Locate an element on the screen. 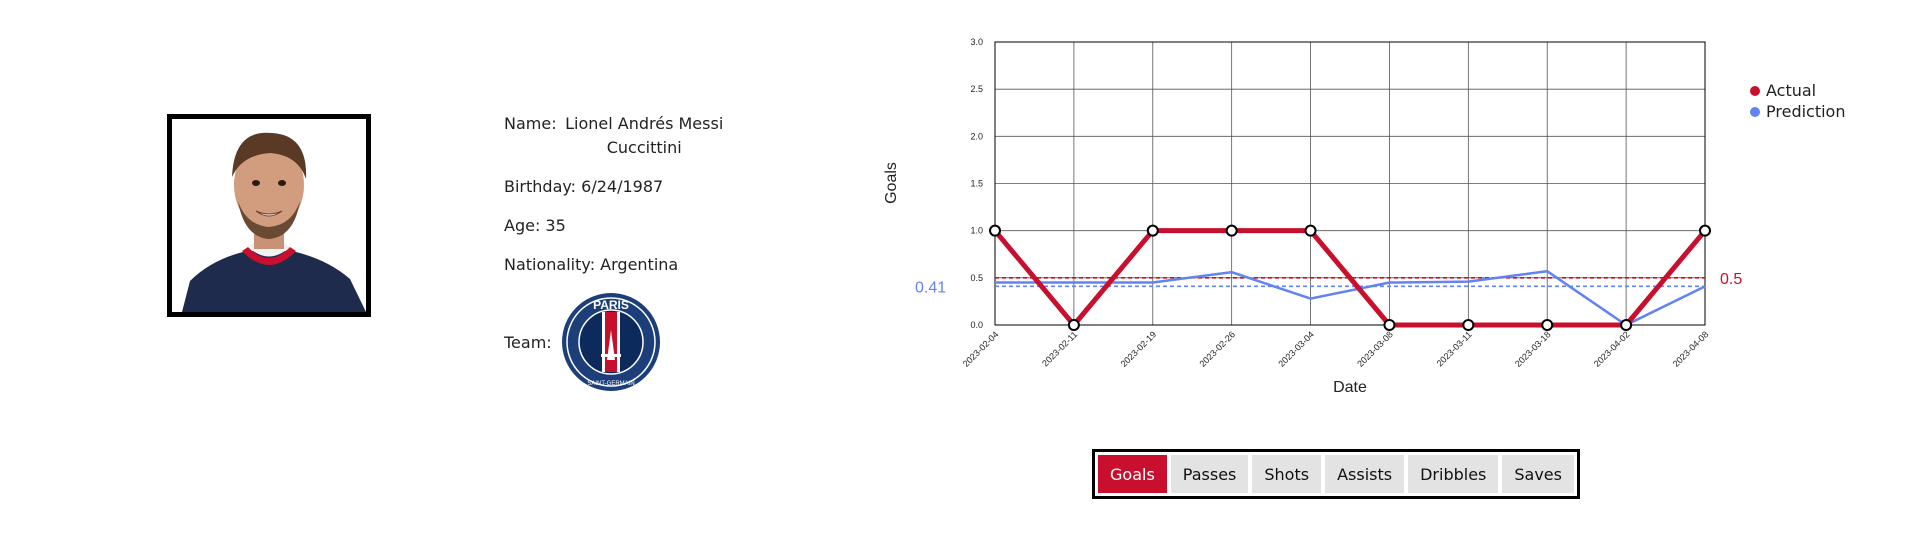  series-lines is located at coordinates (1350, 278).